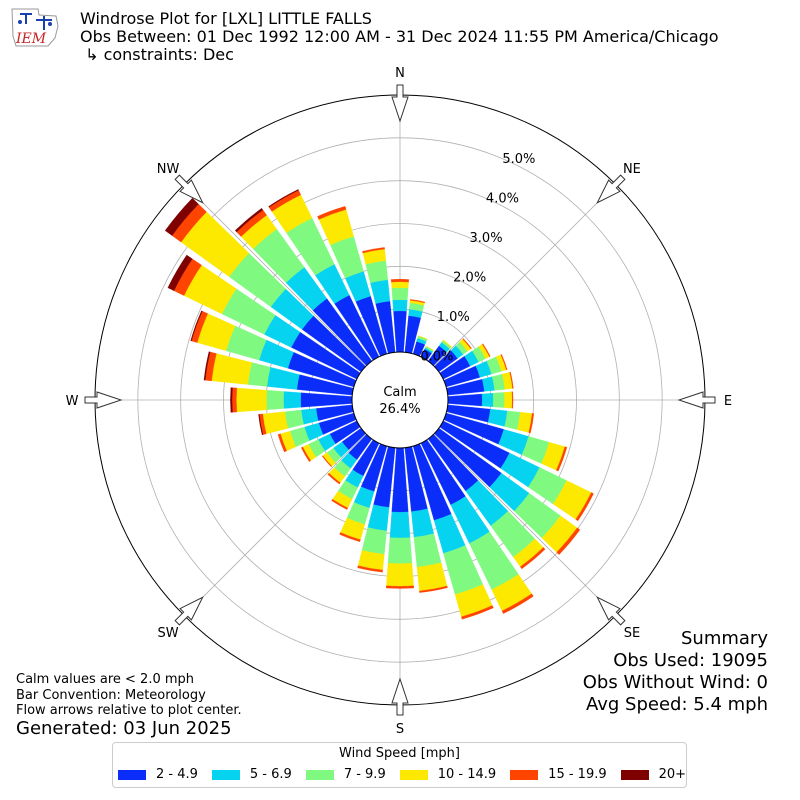  What do you see at coordinates (632, 169) in the screenshot?
I see `direction-label: NE` at bounding box center [632, 169].